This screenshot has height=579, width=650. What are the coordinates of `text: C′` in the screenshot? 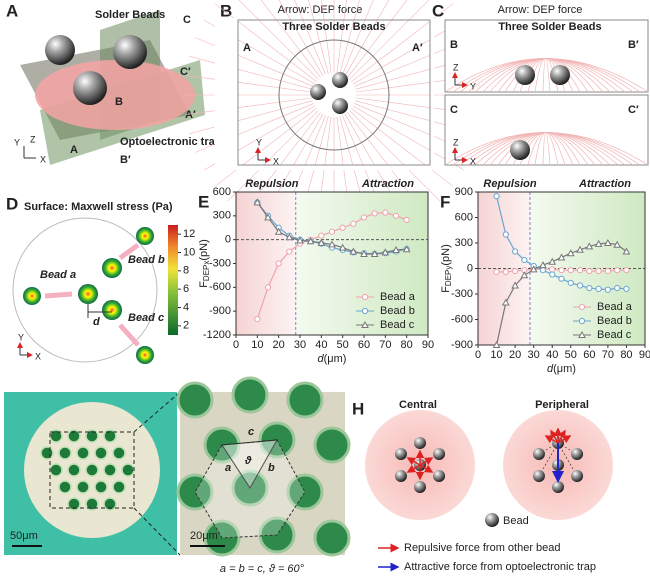 It's located at (185, 72).